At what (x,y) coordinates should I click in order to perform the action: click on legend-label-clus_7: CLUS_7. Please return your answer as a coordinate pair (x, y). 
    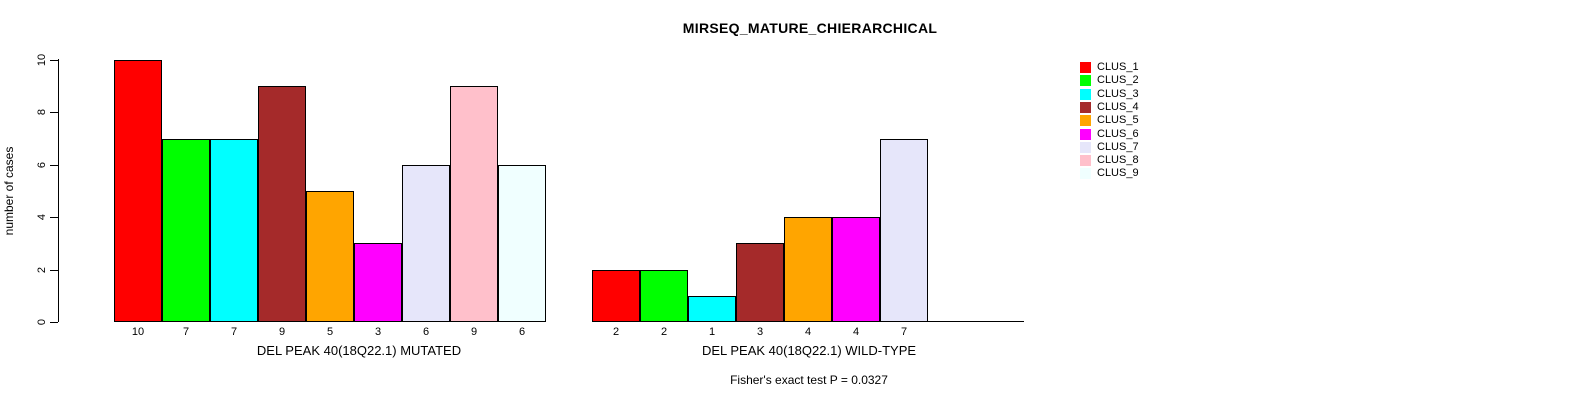
    Looking at the image, I should click on (1118, 147).